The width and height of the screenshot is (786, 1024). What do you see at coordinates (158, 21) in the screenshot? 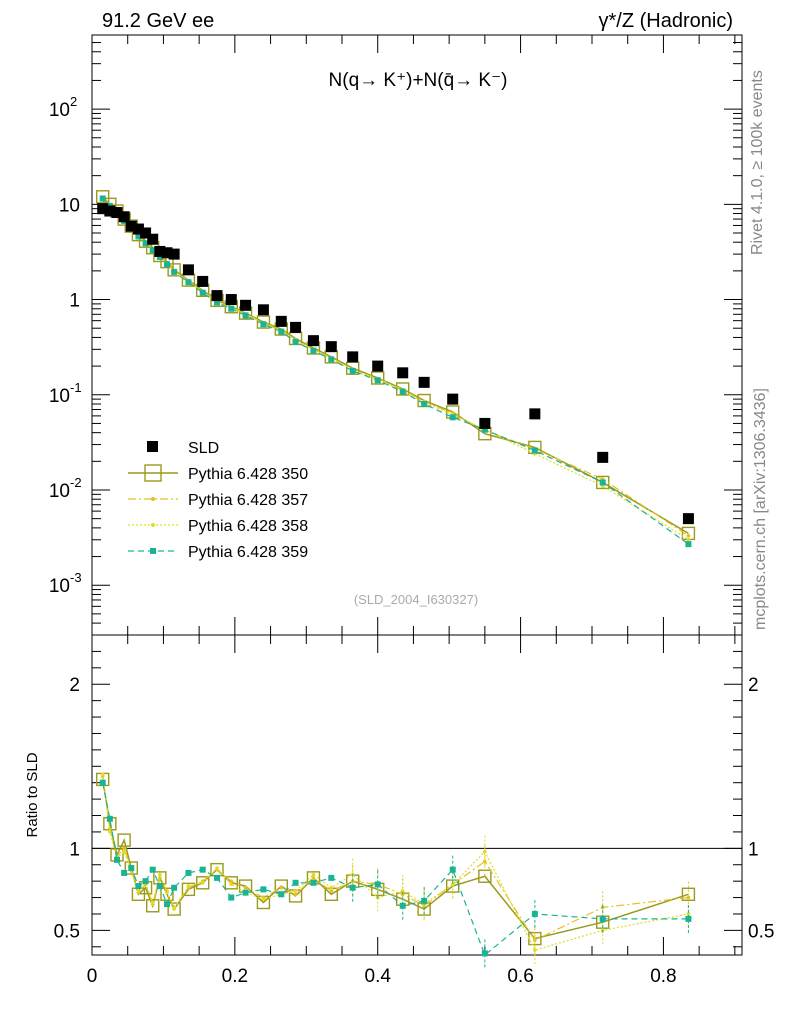
I see `energy-label: 91.2 GeV ee` at bounding box center [158, 21].